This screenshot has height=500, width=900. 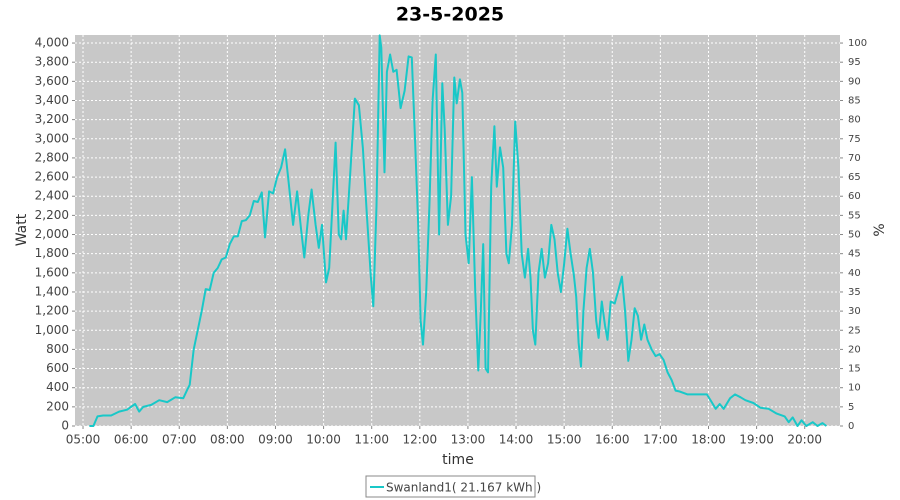 I want to click on y-tick-label: 1,000, so click(x=52, y=330).